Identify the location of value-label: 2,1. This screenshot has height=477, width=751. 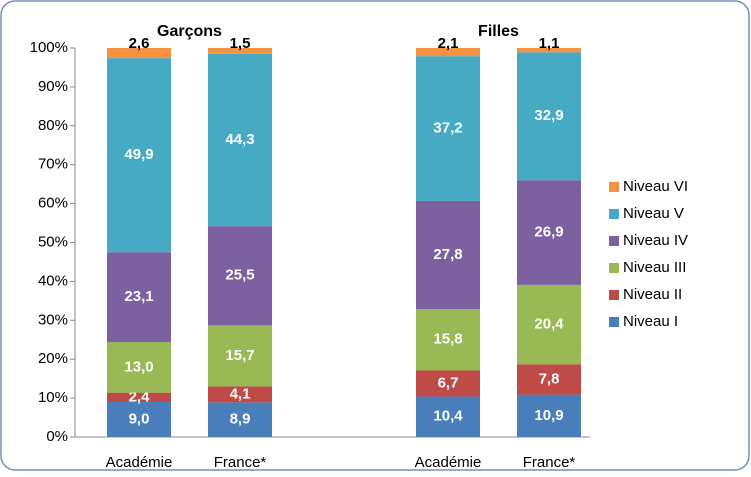
(448, 43).